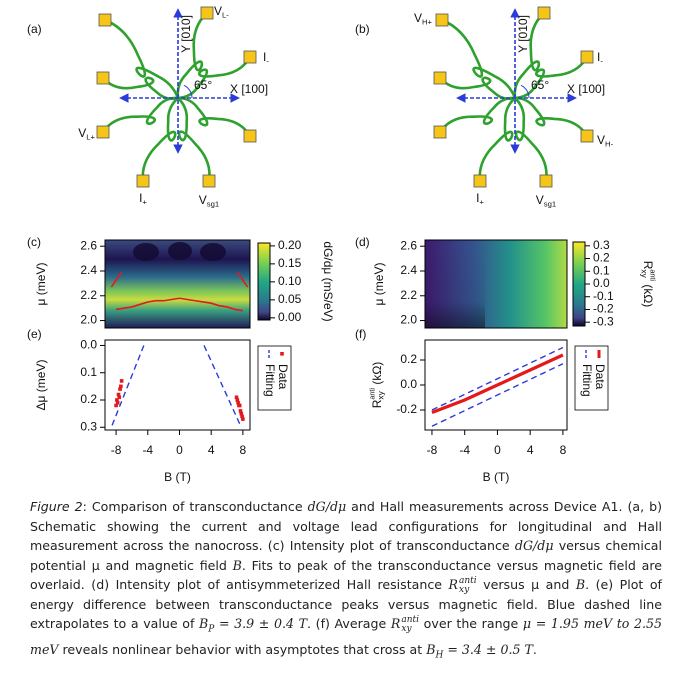 This screenshot has width=693, height=673. I want to click on lead-label: I-, so click(600, 57).